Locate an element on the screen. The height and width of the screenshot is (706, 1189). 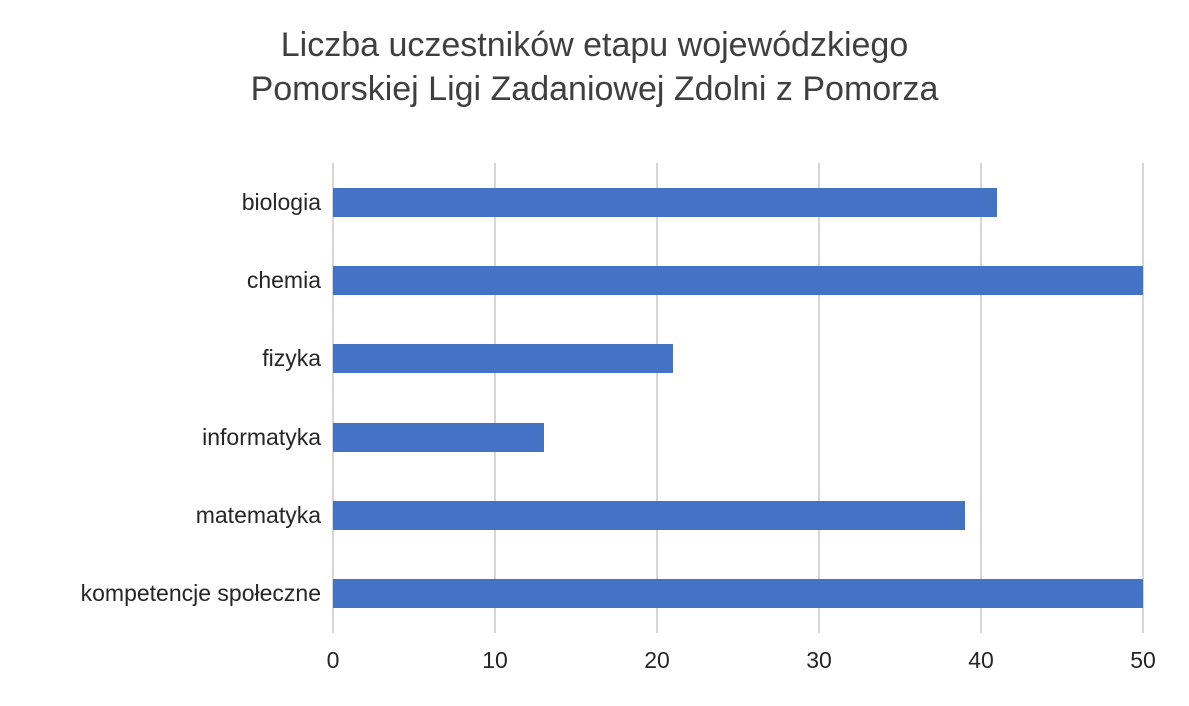
category-label: matematyka is located at coordinates (258, 515).